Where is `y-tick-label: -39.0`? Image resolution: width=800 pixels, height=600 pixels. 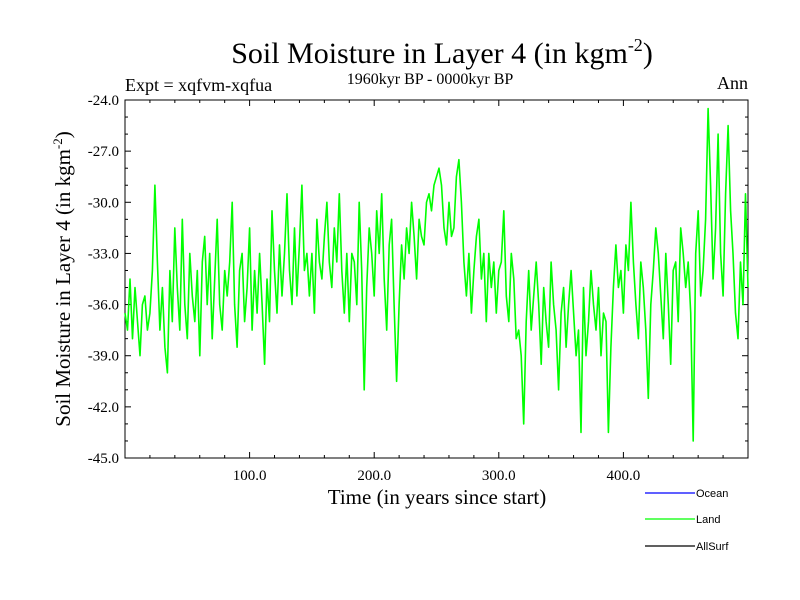 y-tick-label: -39.0 is located at coordinates (103, 357).